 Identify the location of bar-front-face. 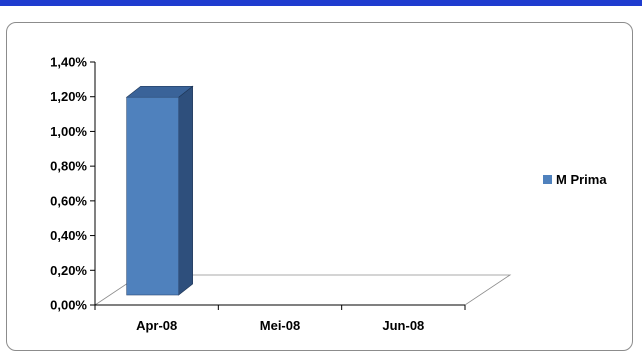
(153, 196).